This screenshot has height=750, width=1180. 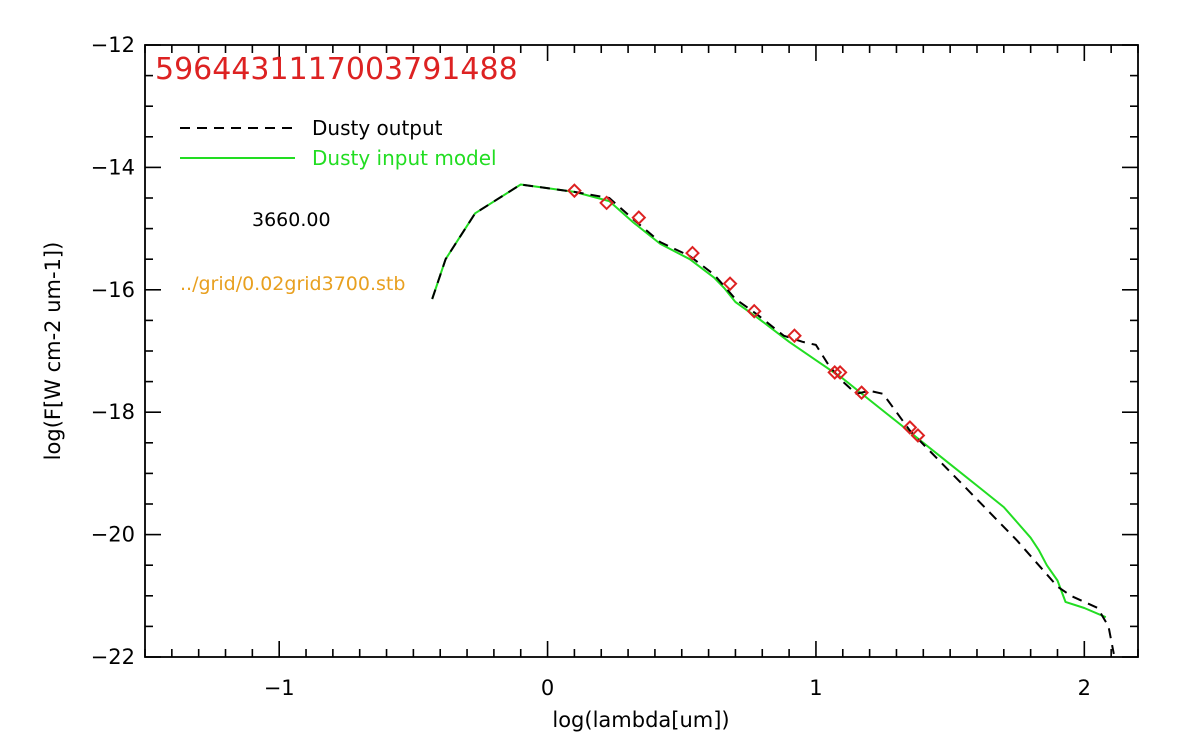 I want to click on x-tick-label: 0, so click(x=547, y=688).